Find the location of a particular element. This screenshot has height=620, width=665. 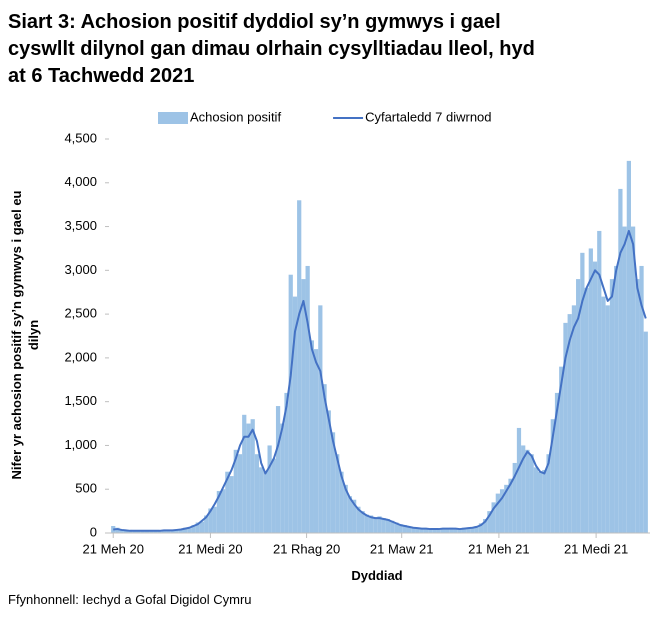

y-tick-label: 2,500 is located at coordinates (80, 313).